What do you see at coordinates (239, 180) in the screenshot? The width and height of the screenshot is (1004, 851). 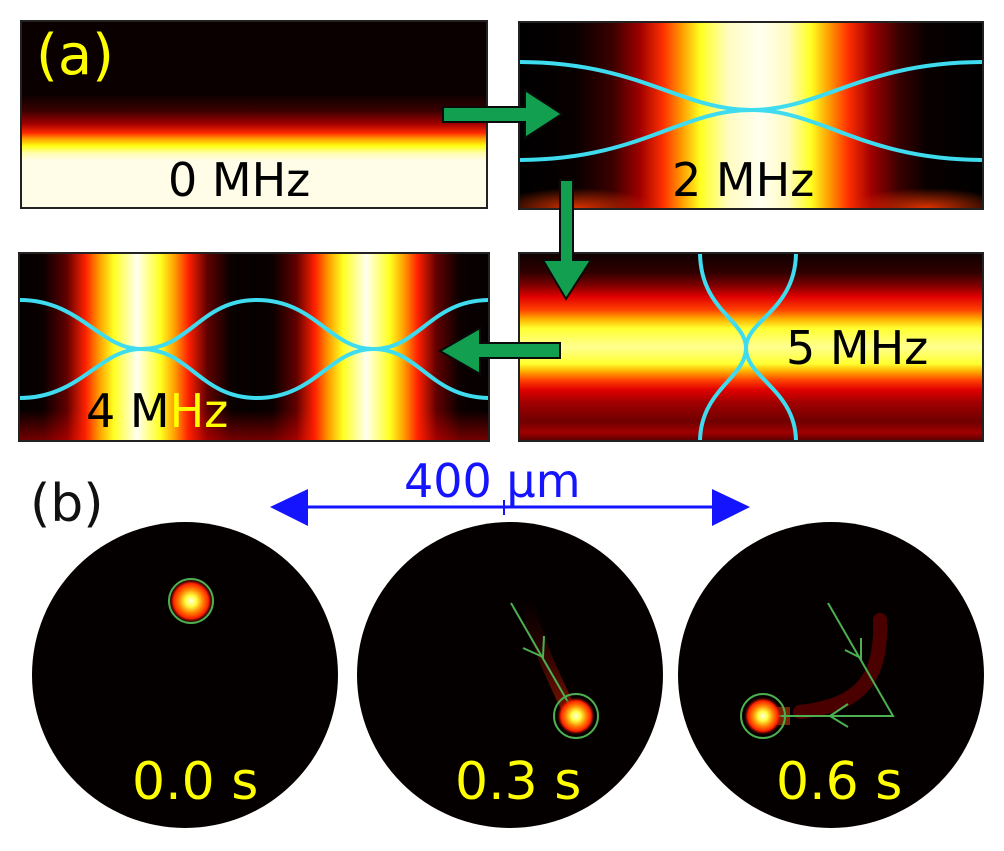 I see `freq-label-0mhz: 0 MHz` at bounding box center [239, 180].